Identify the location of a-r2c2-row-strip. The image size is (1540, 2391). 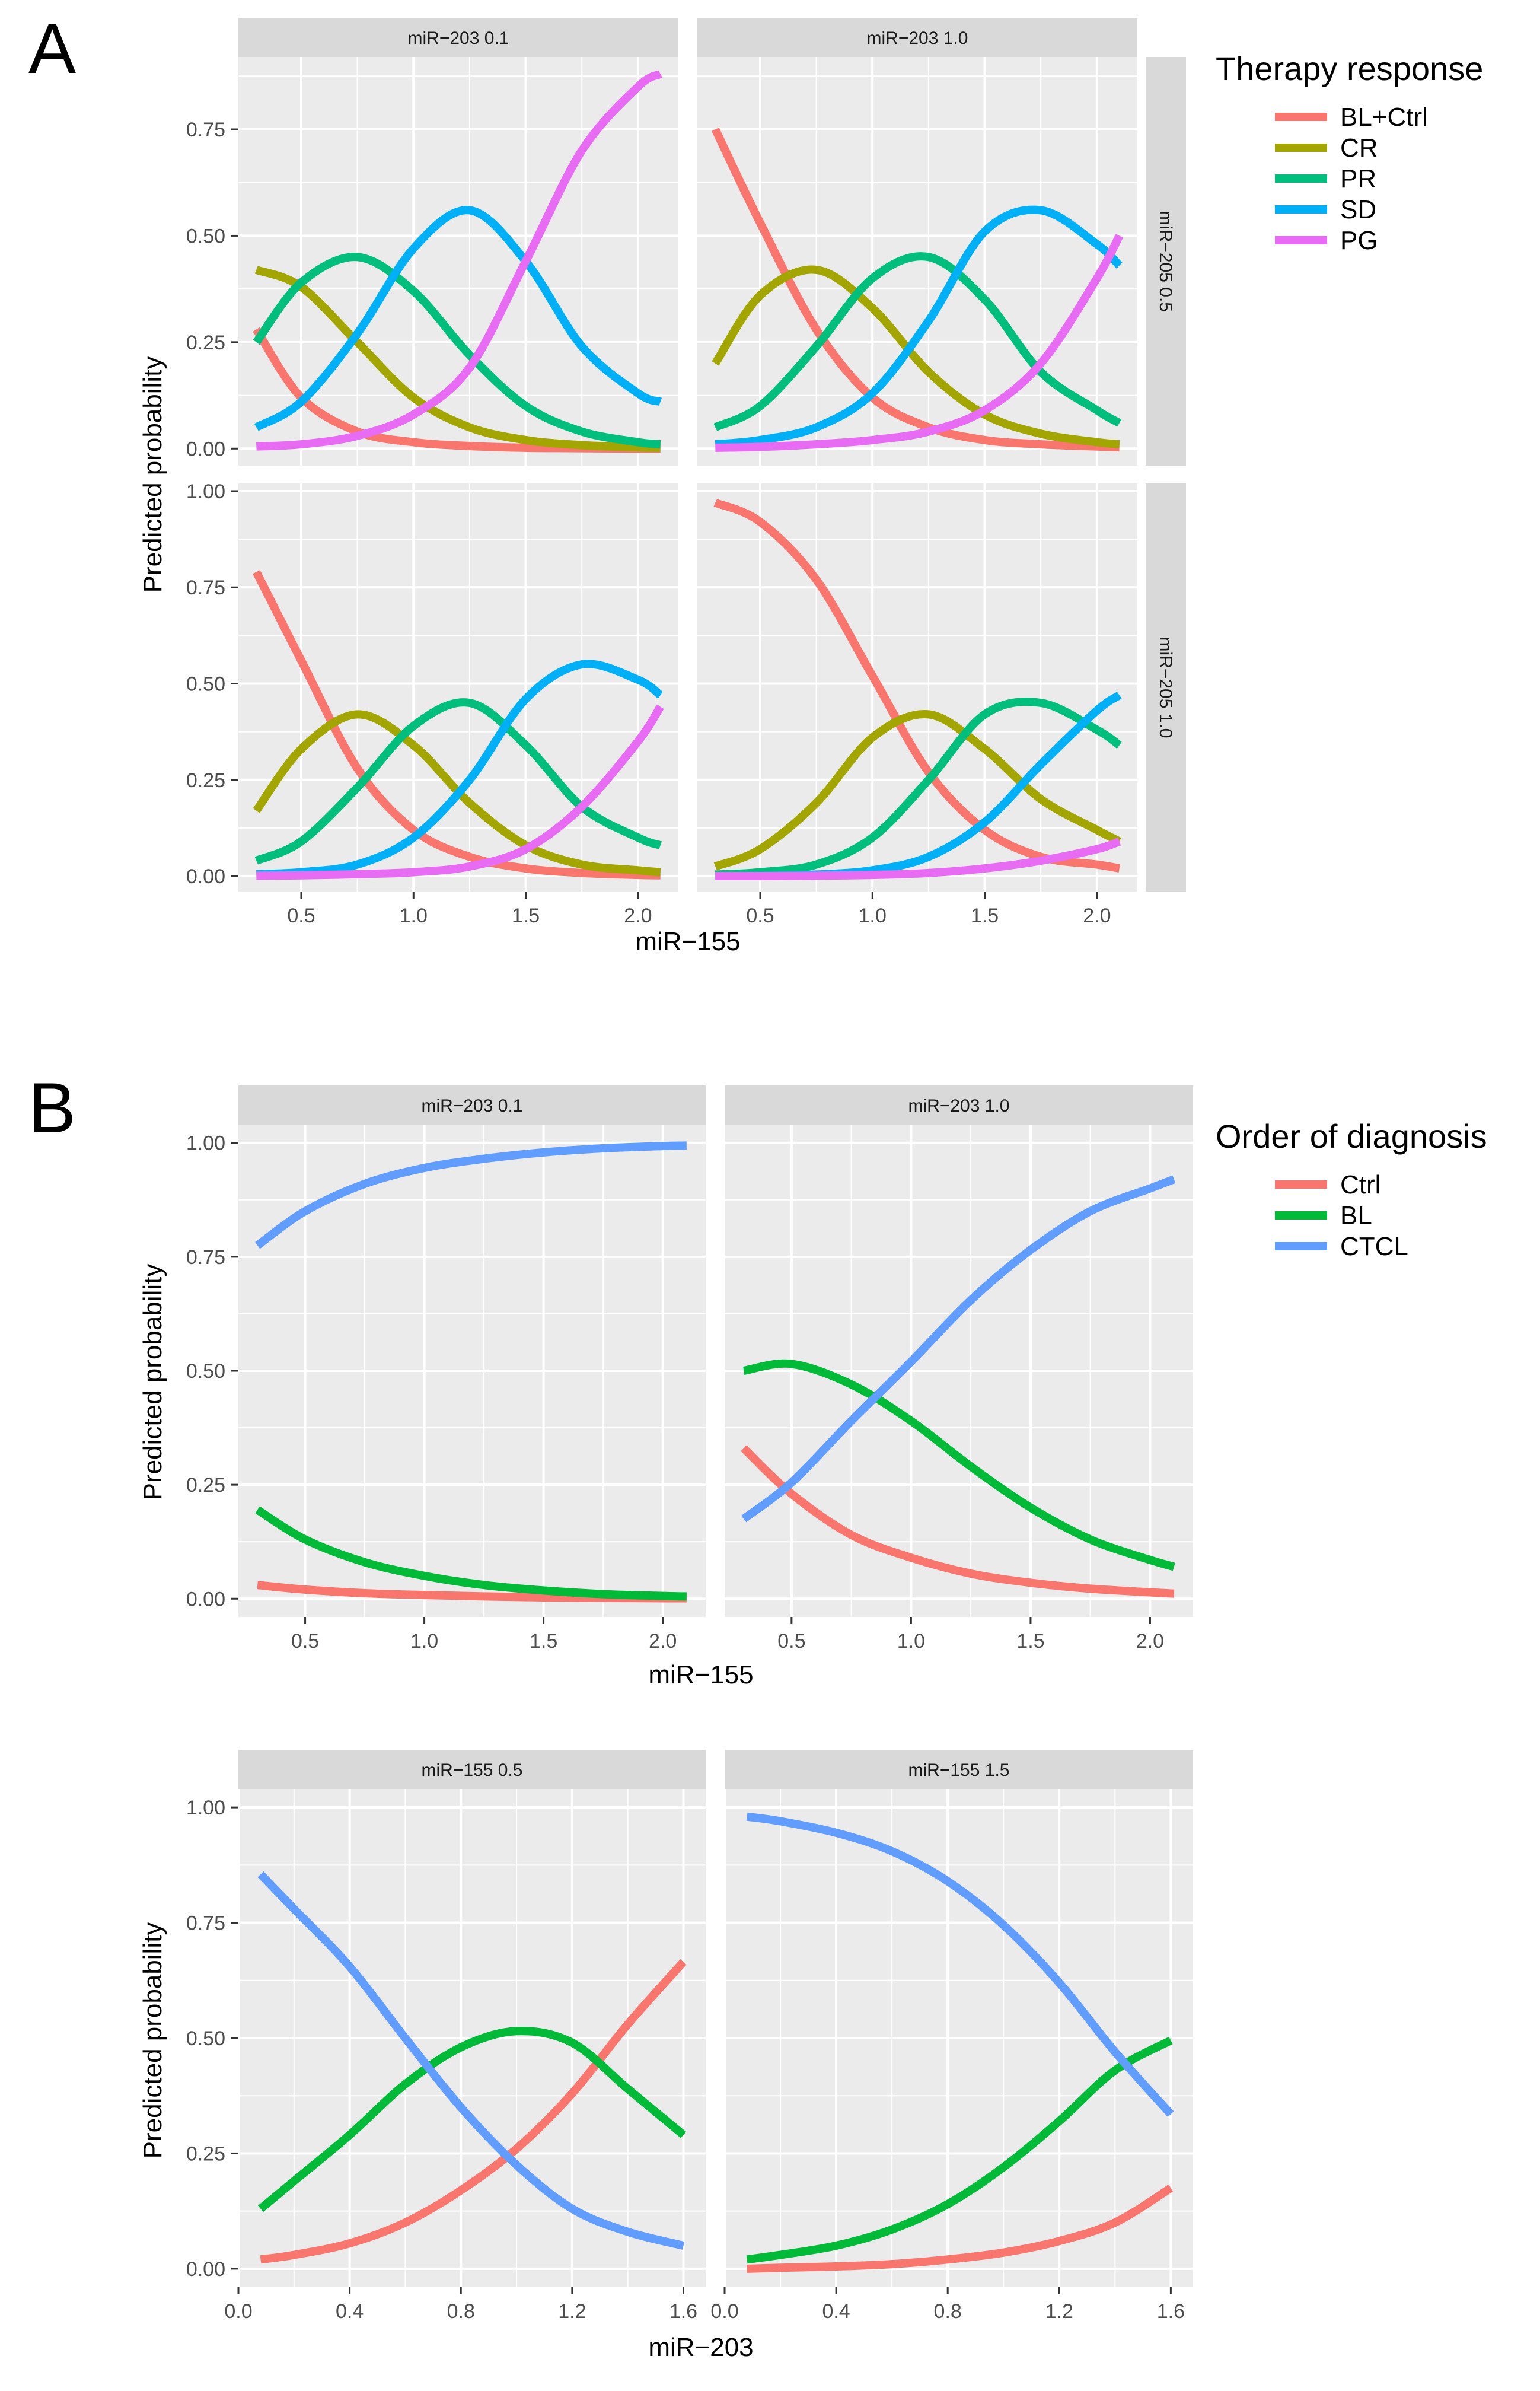
(1166, 687).